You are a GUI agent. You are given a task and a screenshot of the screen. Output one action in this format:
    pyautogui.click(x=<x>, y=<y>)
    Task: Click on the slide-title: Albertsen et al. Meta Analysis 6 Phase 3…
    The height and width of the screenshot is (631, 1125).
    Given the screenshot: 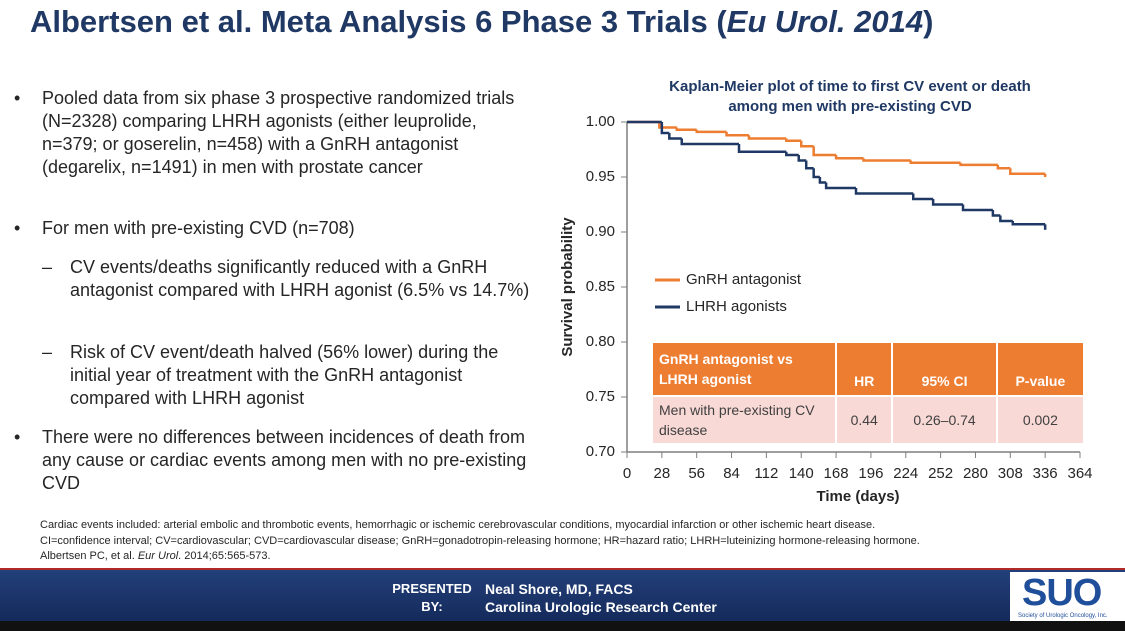 What is the action you would take?
    pyautogui.click(x=481, y=22)
    